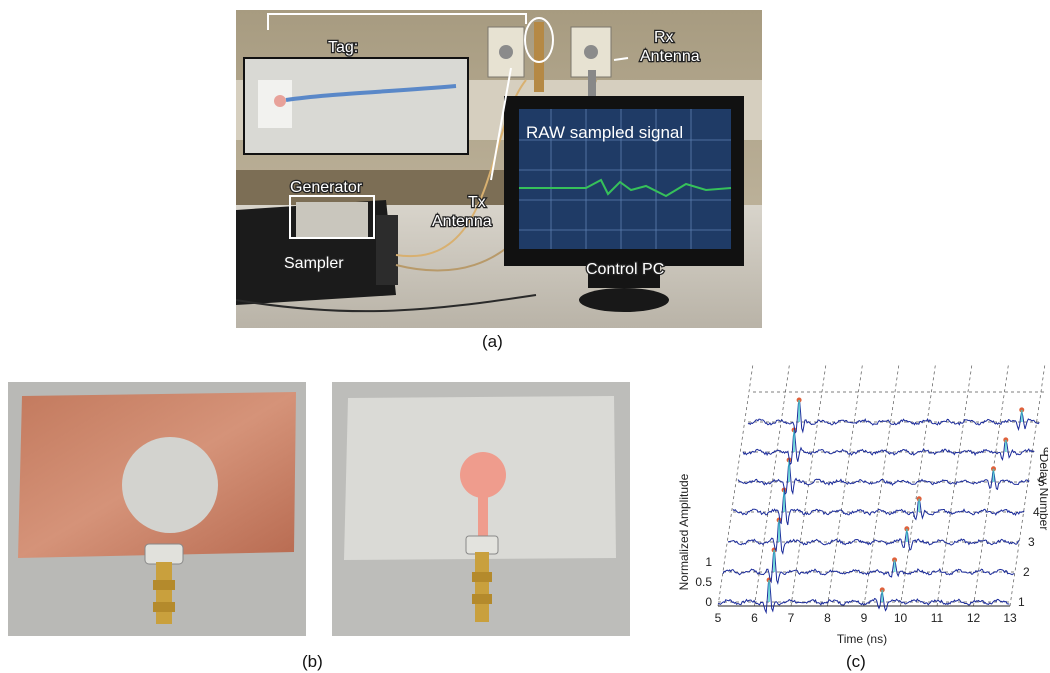 This screenshot has width=1050, height=673. Describe the element at coordinates (708, 602) in the screenshot. I see `y-tick-label: 0` at that location.